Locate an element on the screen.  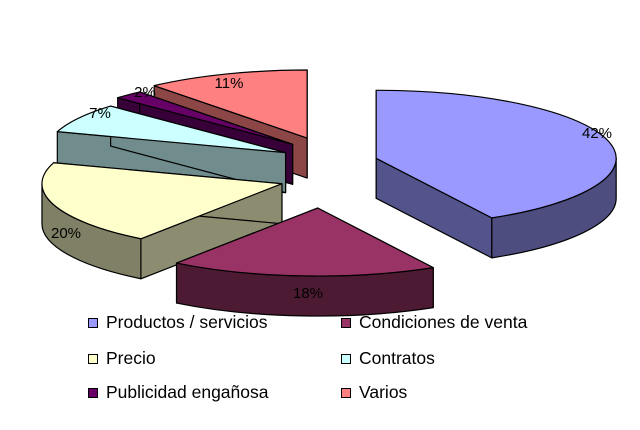
legend-item-productos-servicios: Productos / servicios is located at coordinates (177, 322).